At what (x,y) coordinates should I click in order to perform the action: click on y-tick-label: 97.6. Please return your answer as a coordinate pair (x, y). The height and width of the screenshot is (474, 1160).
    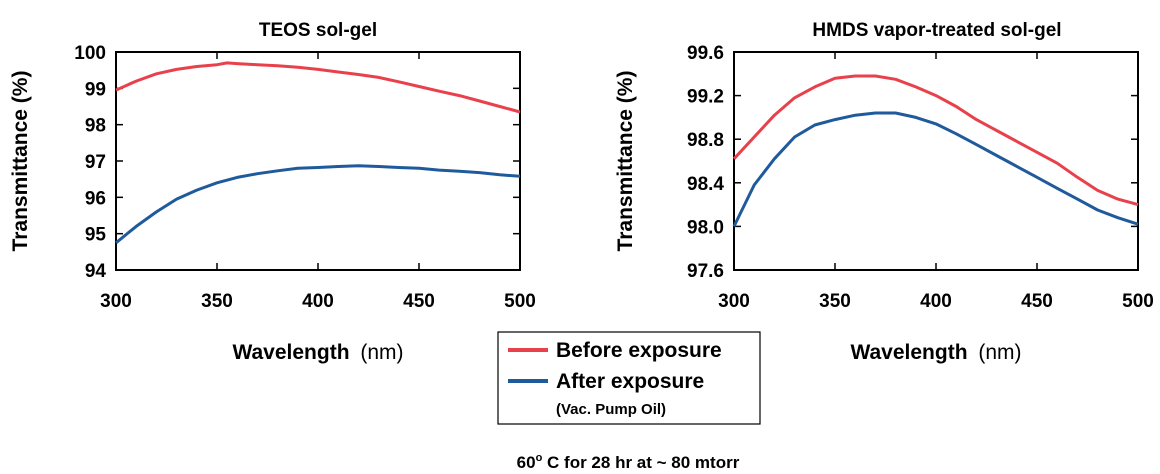
    Looking at the image, I should click on (705, 271).